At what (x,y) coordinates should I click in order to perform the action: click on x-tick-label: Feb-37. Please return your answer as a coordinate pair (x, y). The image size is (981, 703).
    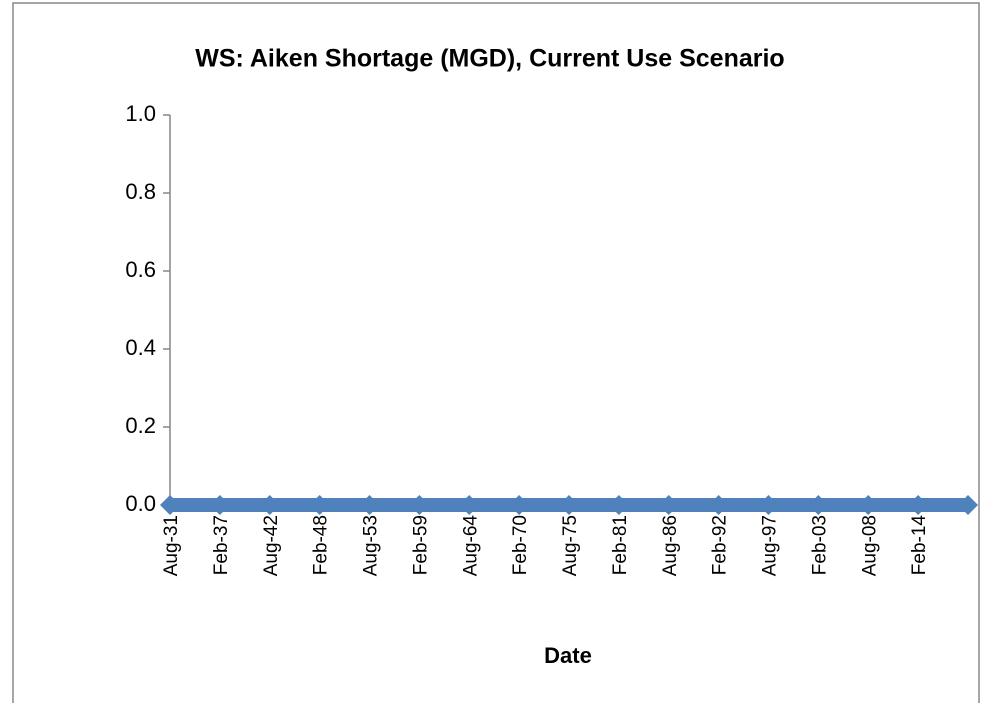
    Looking at the image, I should click on (221, 545).